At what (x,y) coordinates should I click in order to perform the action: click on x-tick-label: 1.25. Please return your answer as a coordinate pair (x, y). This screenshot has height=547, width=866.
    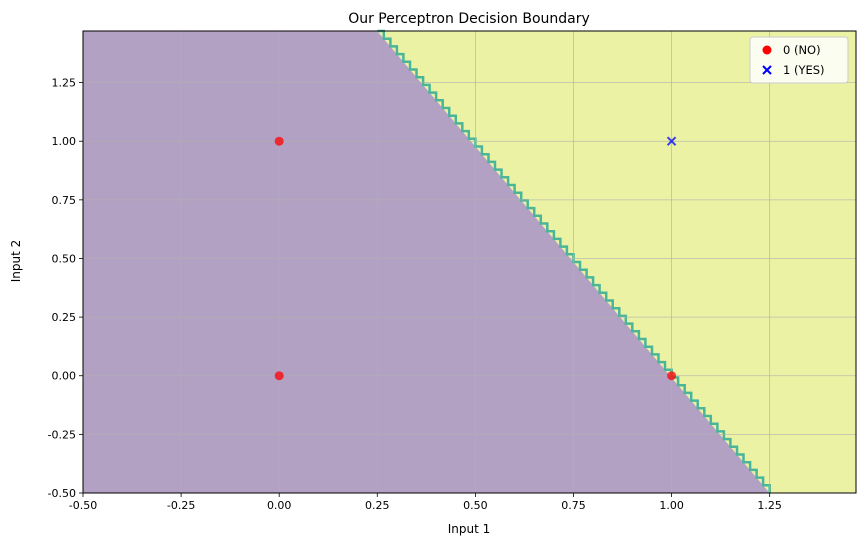
    Looking at the image, I should click on (769, 505).